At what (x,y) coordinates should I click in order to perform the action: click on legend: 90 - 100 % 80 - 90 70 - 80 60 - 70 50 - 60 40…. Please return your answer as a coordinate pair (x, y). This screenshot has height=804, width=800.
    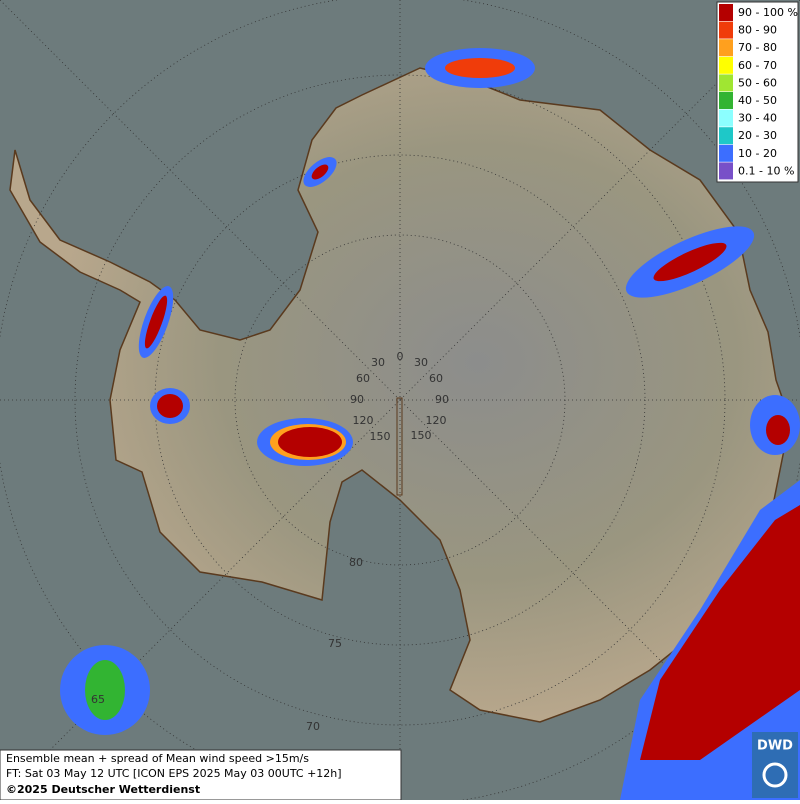
    Looking at the image, I should click on (758, 92).